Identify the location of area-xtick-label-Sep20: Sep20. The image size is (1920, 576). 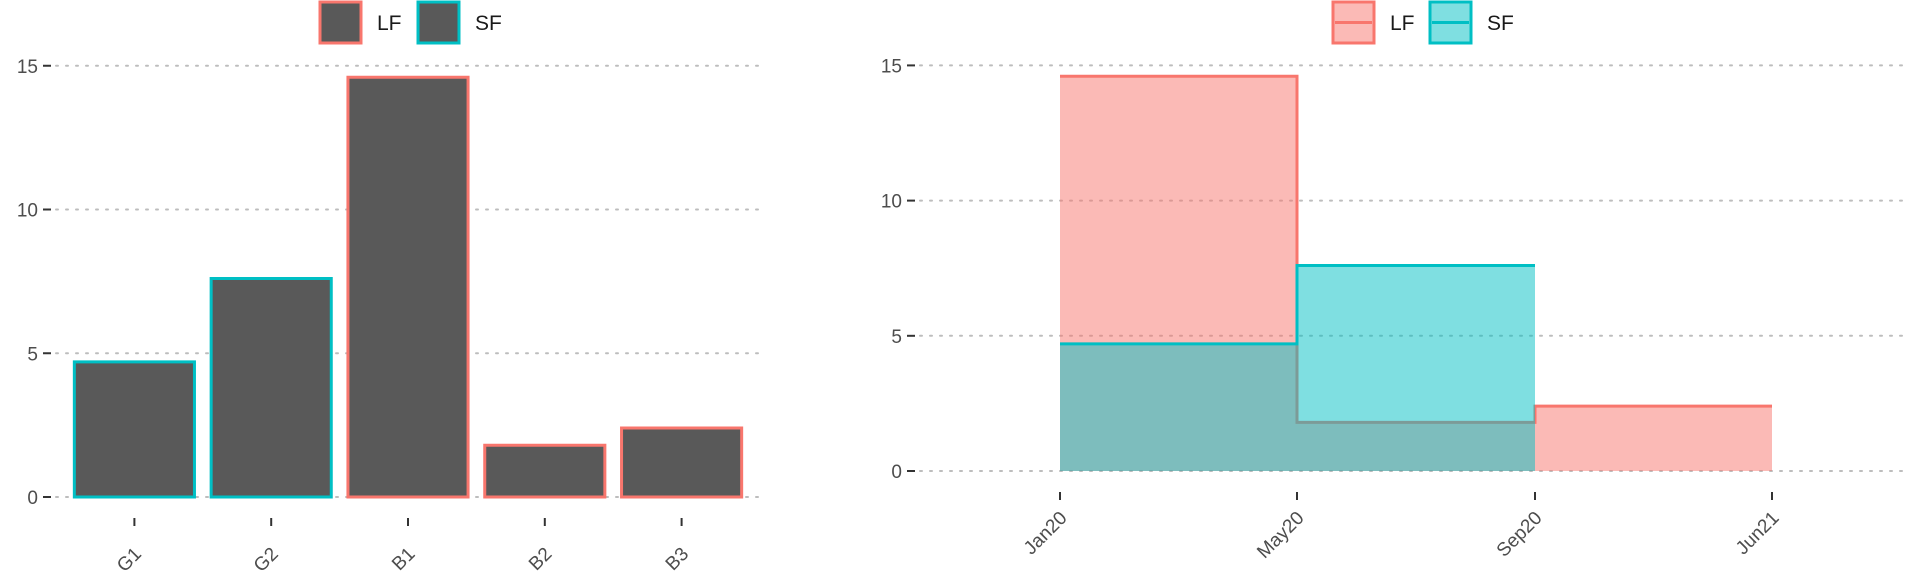
(1520, 535).